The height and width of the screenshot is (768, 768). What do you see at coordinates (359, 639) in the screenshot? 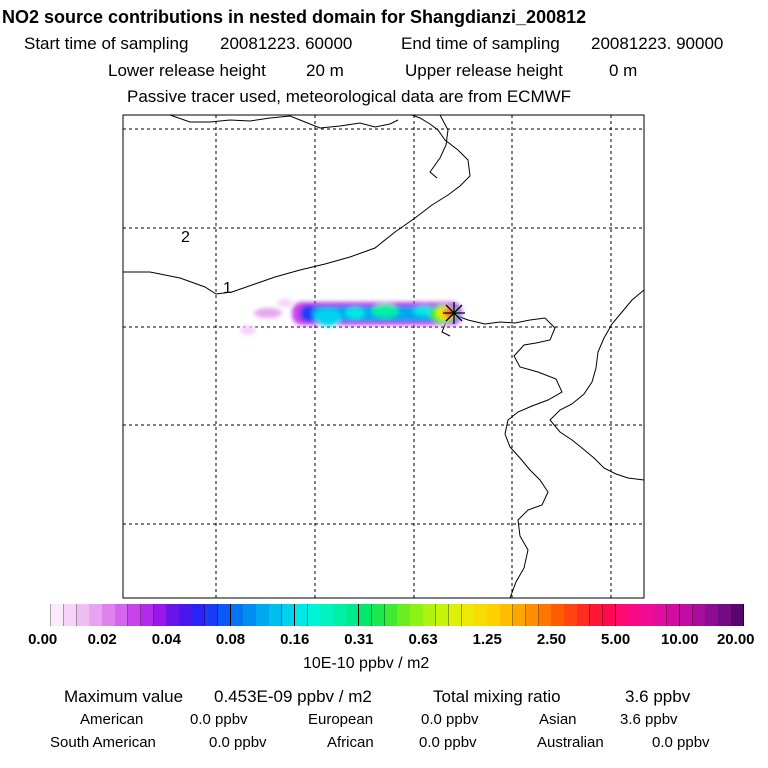
I see `colorbar-tick-label: 0.31` at bounding box center [359, 639].